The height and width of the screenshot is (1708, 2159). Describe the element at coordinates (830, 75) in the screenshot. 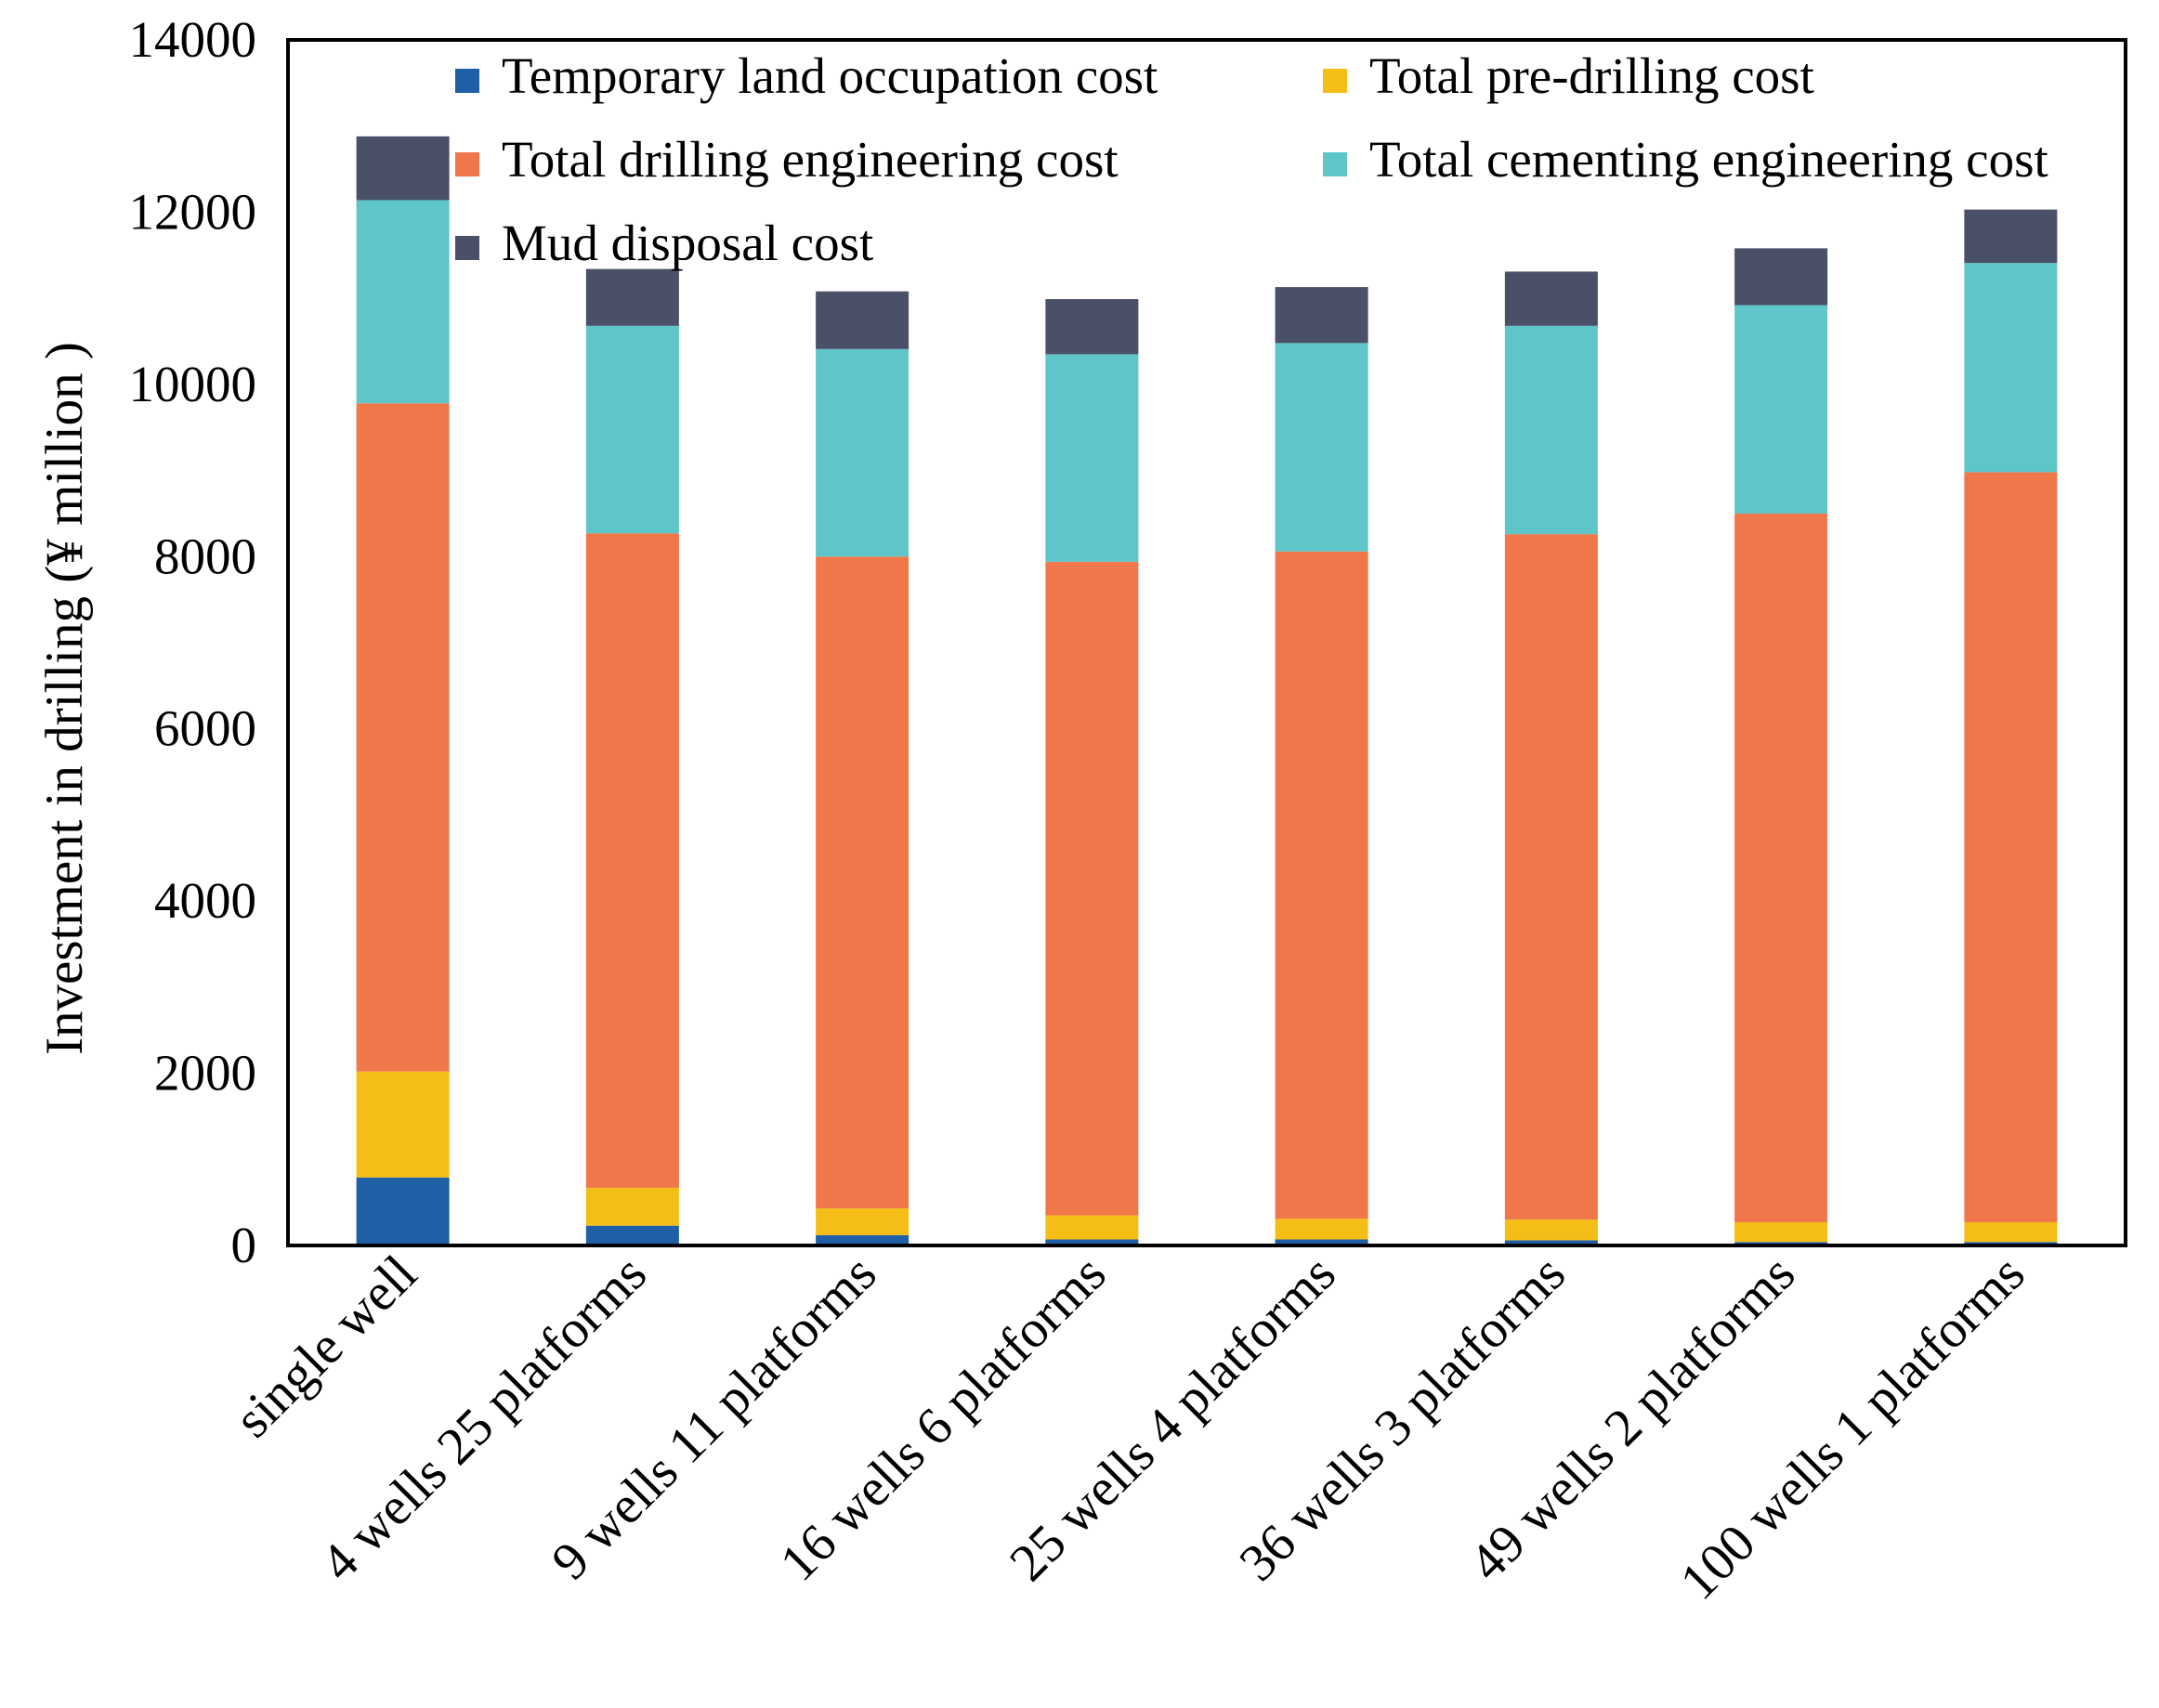

I see `legend-label: Temporary land occupation cost` at that location.